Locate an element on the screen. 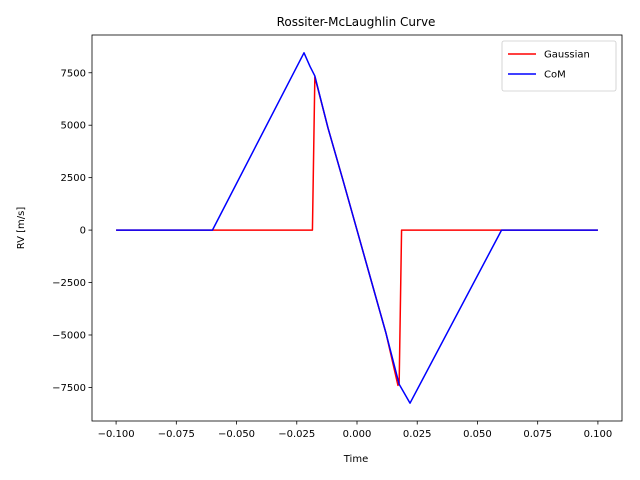 This screenshot has height=480, width=640. y-tick-label: 7500 is located at coordinates (73, 73).